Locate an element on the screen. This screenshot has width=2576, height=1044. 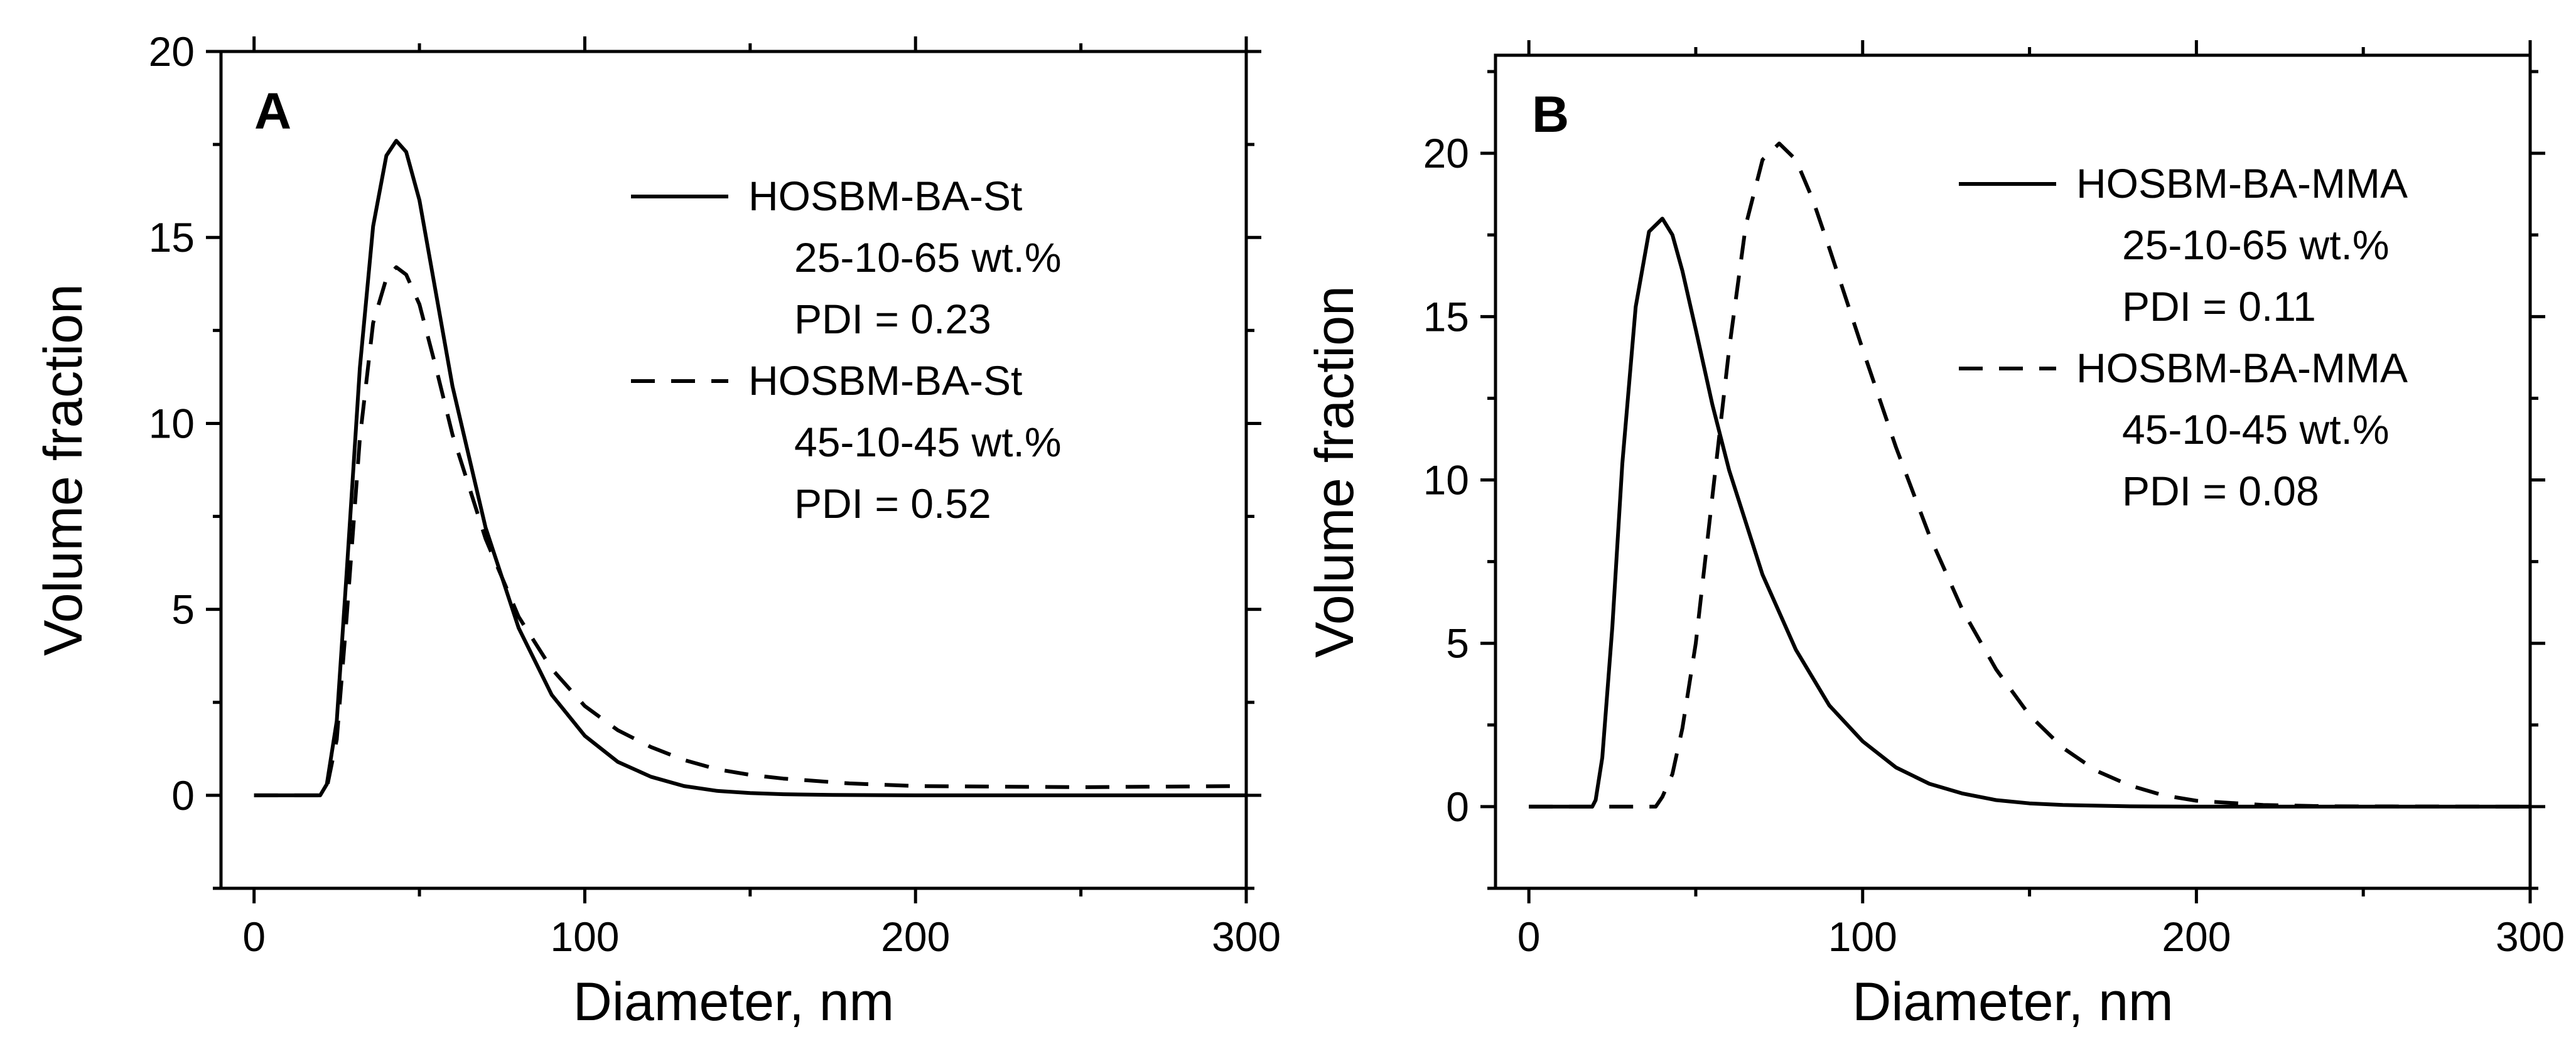
panel-label: B is located at coordinates (1551, 114).